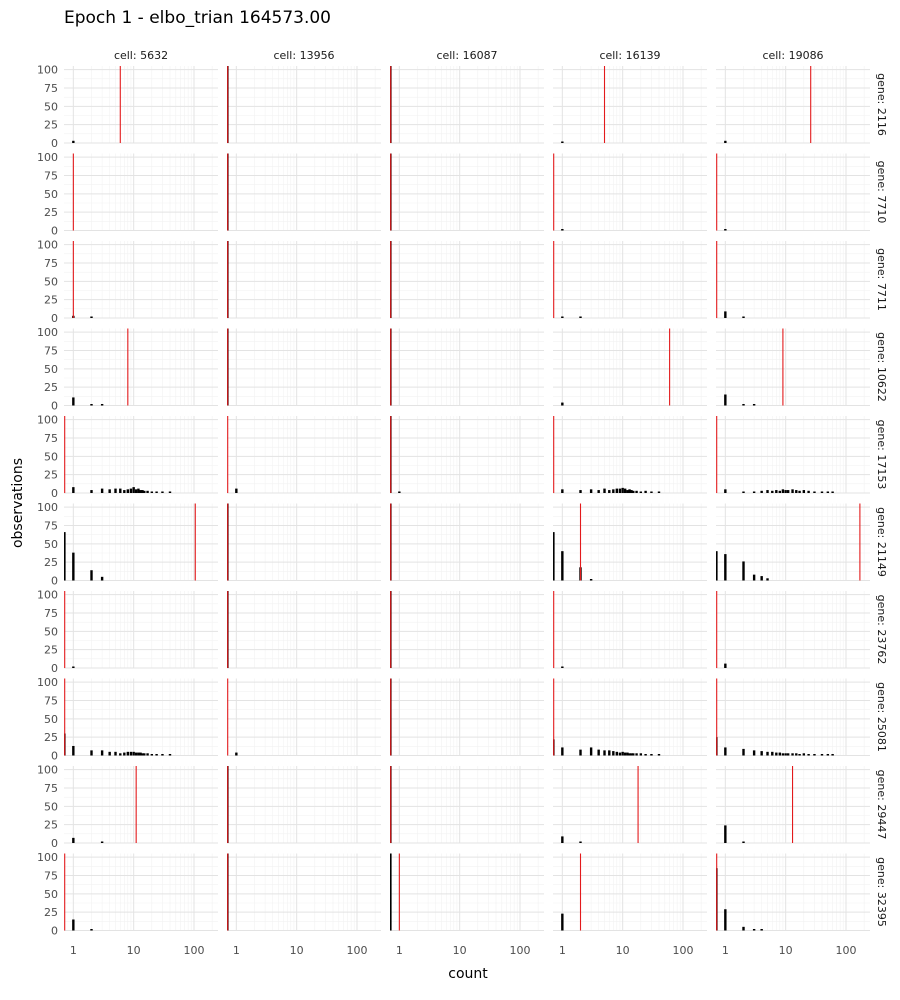 The width and height of the screenshot is (900, 1000). What do you see at coordinates (881, 805) in the screenshot?
I see `row-facet-label: gene: 29447` at bounding box center [881, 805].